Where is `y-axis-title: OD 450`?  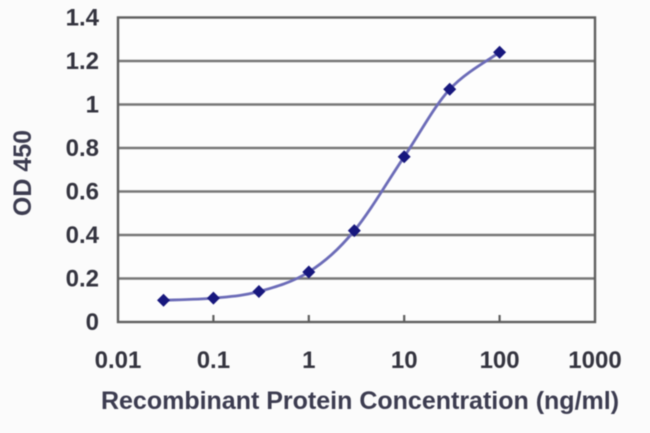 y-axis-title: OD 450 is located at coordinates (23, 173).